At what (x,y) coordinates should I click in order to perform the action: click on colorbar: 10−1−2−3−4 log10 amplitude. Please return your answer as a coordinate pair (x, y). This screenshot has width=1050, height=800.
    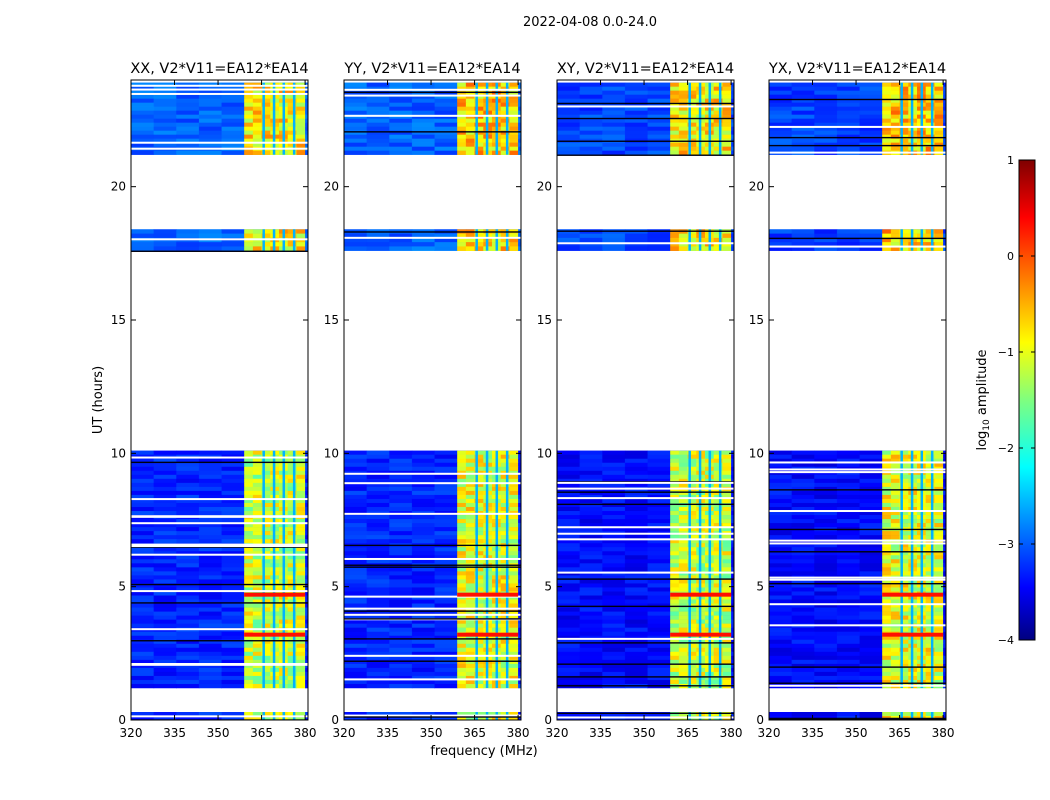
    Looking at the image, I should click on (1005, 400).